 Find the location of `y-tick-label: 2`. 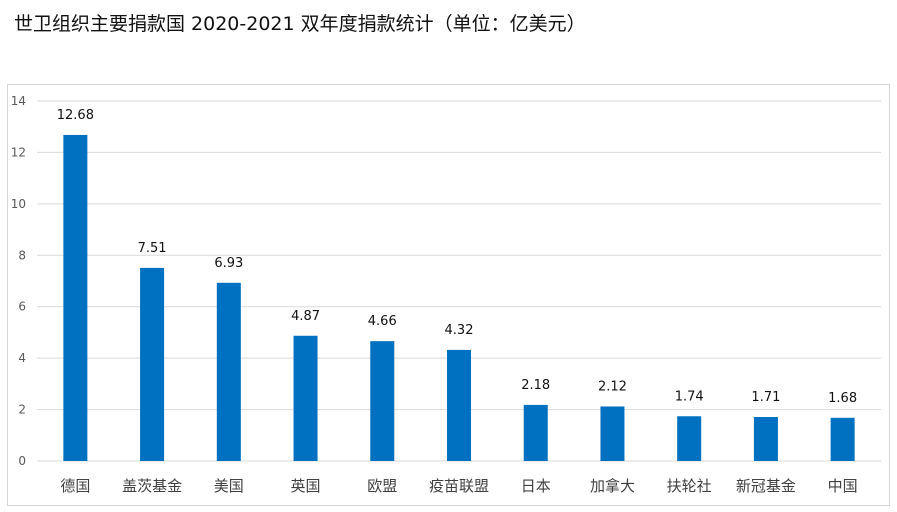

y-tick-label: 2 is located at coordinates (22, 410).